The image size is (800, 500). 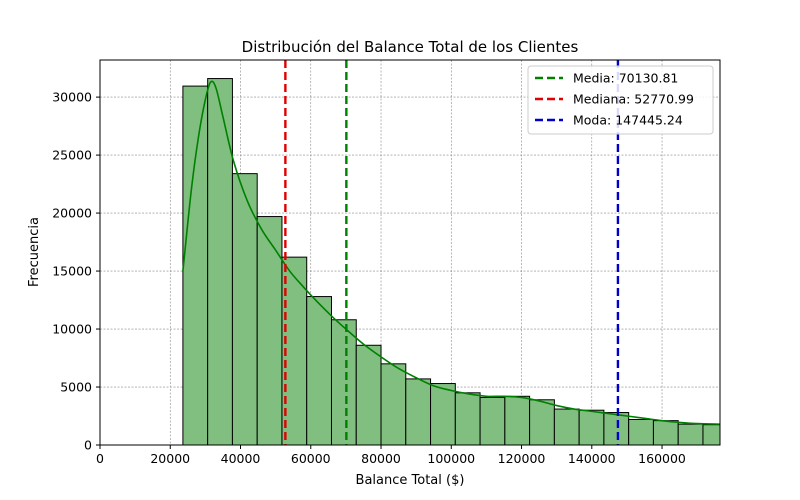 I want to click on y-tick-label: 5000, so click(x=76, y=387).